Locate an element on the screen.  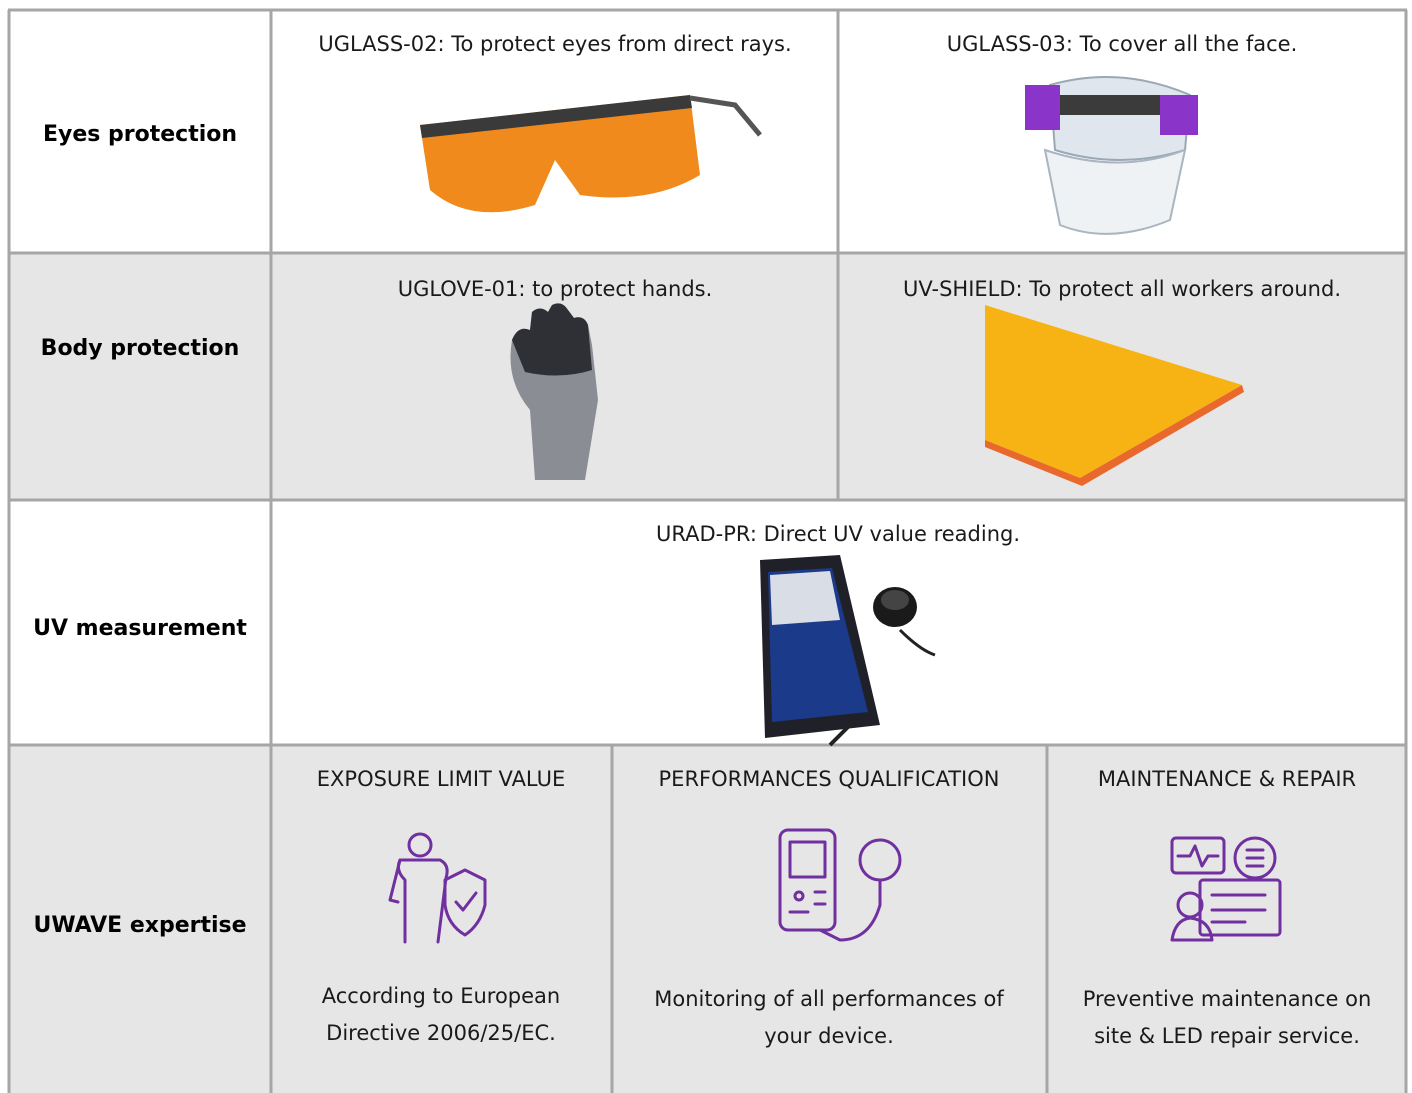
caption: UGLOVE-01: to protect hands. is located at coordinates (555, 289).